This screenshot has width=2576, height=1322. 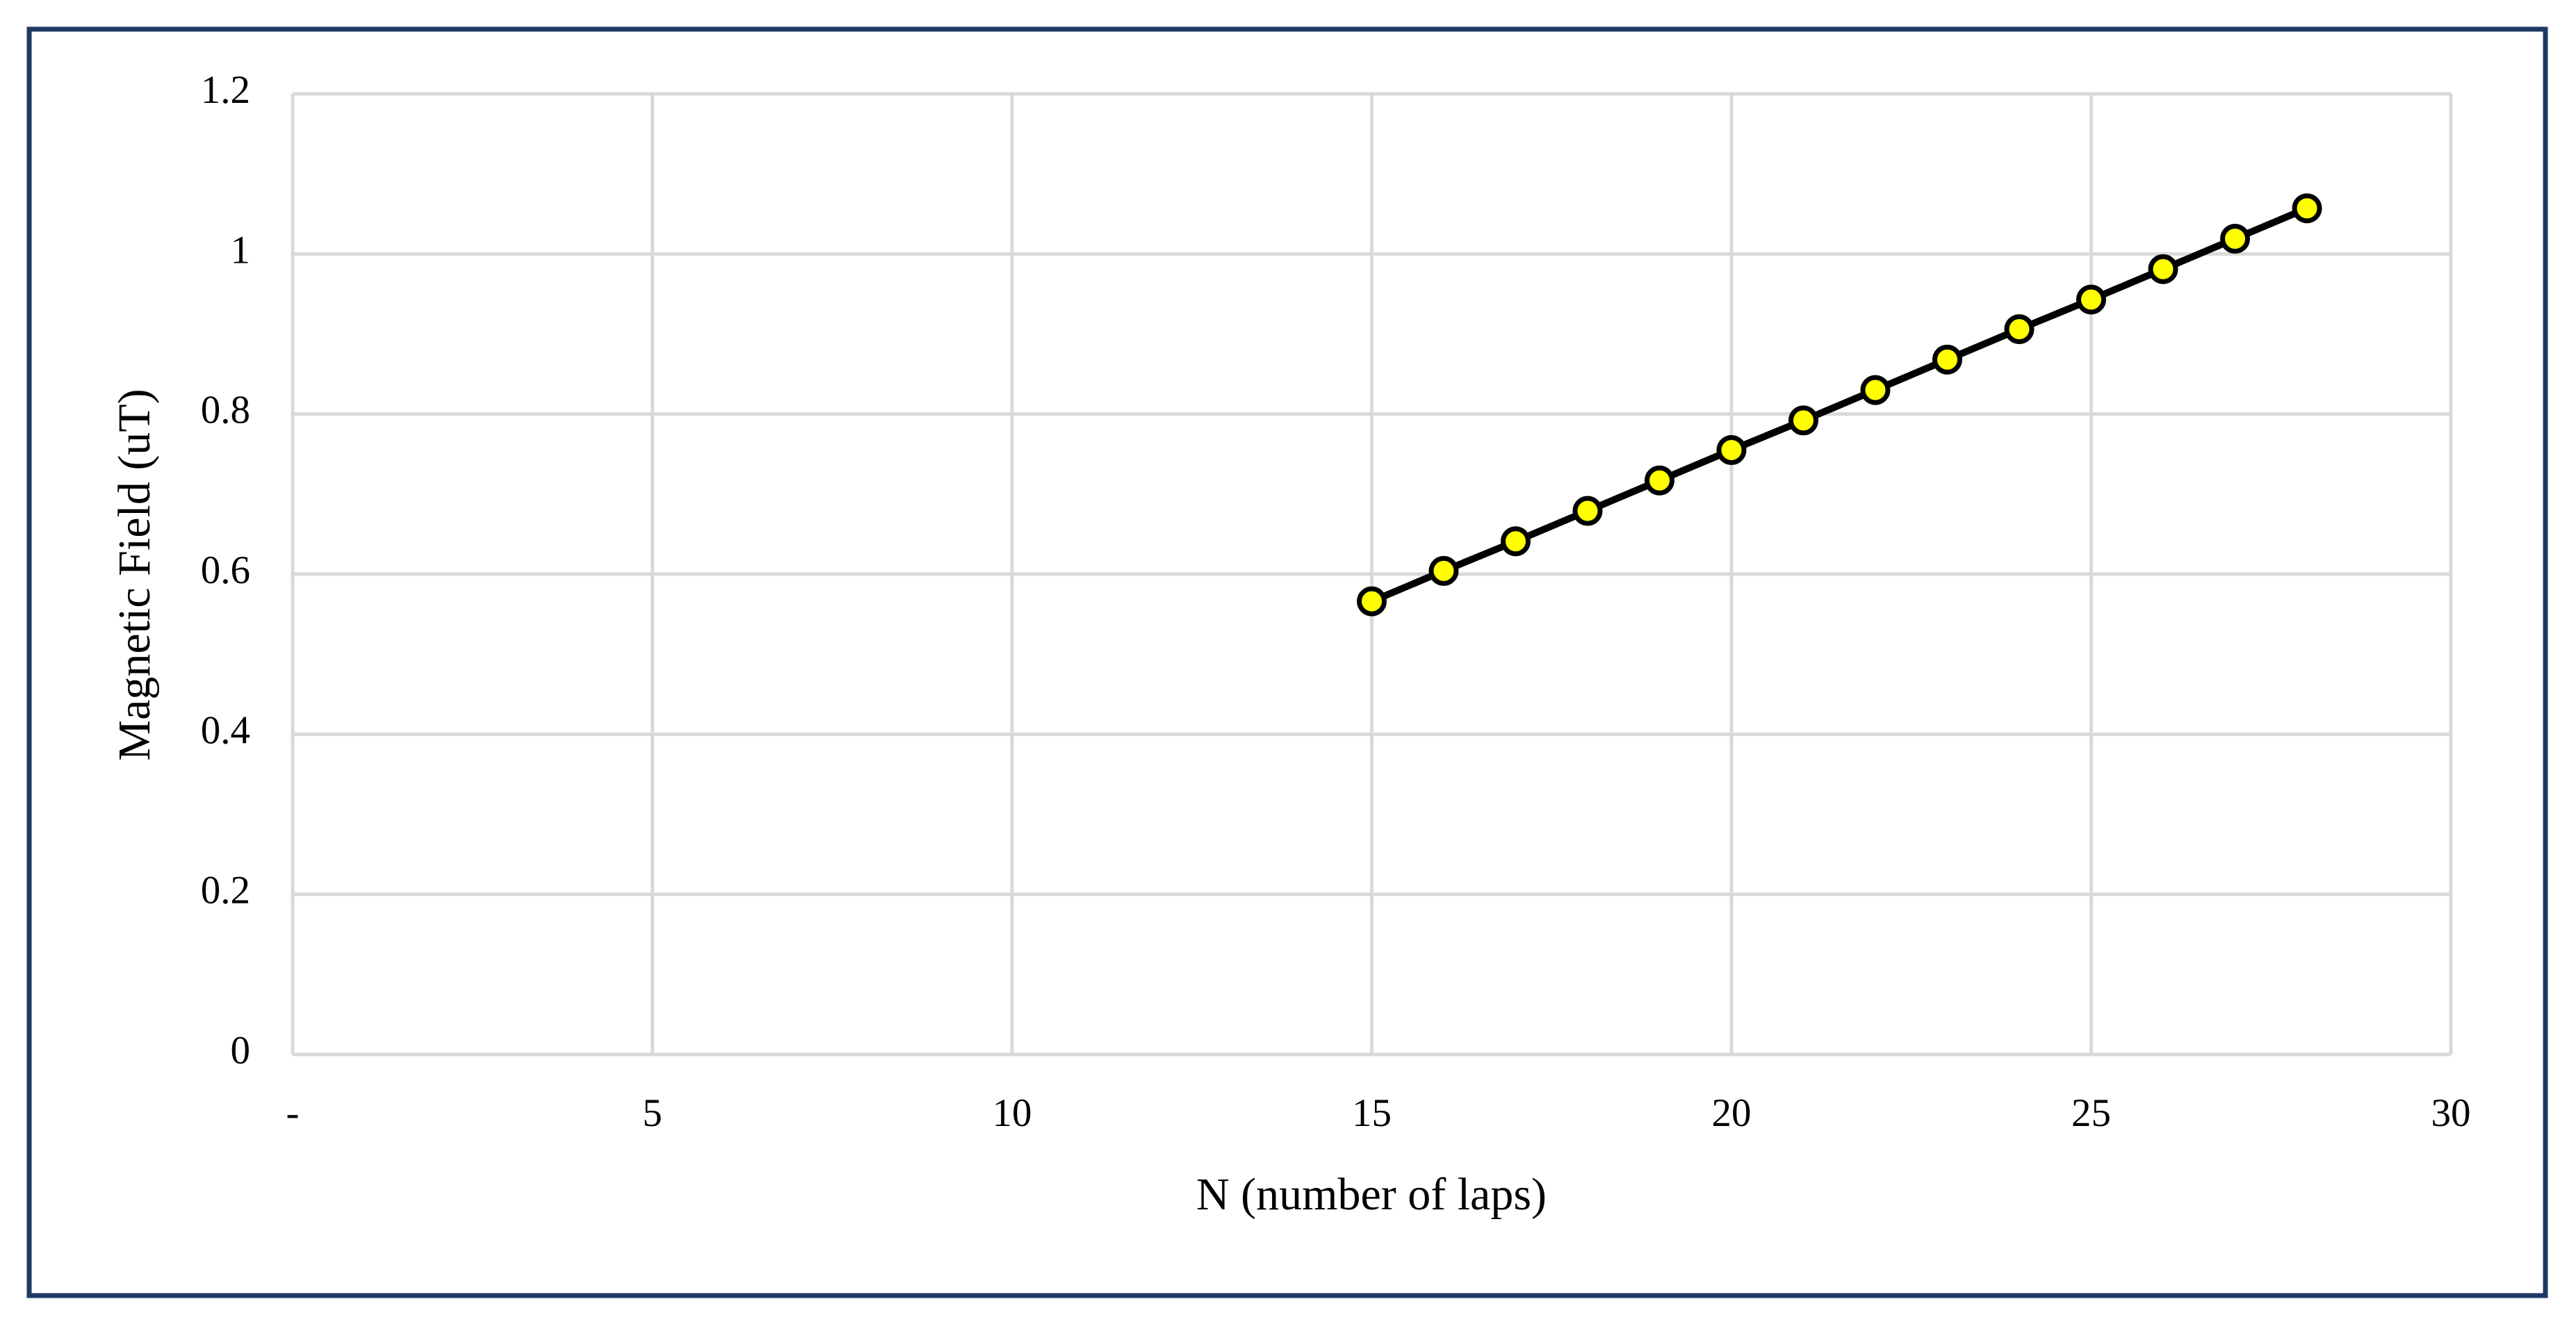 What do you see at coordinates (241, 250) in the screenshot?
I see `y-tick-label: 1` at bounding box center [241, 250].